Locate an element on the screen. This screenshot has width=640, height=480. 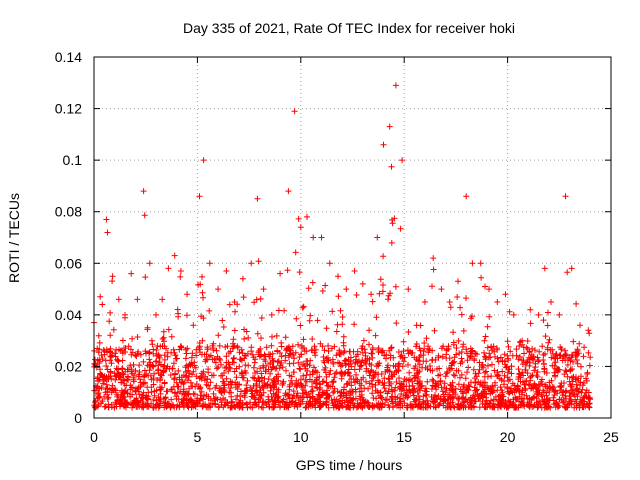
x-tick-label: 25 is located at coordinates (611, 437).